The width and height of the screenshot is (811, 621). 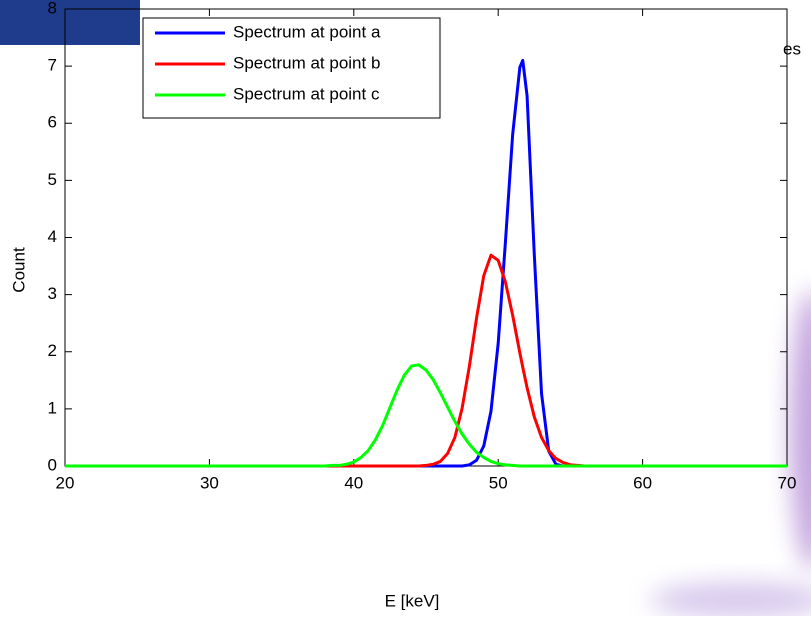 I want to click on x-axis-label: E [keV], so click(x=412, y=600).